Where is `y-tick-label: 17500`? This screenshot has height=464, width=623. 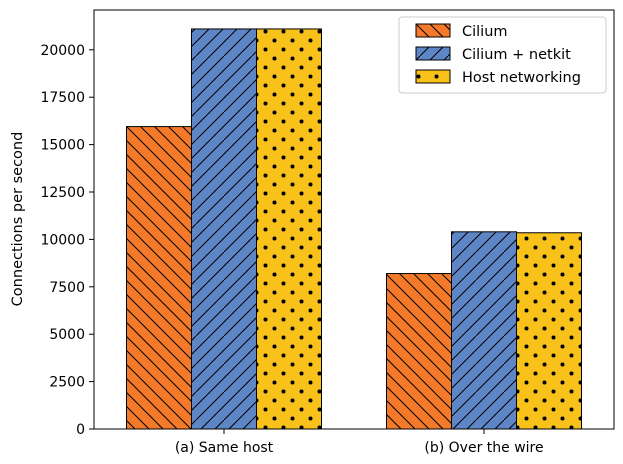 y-tick-label: 17500 is located at coordinates (62, 98).